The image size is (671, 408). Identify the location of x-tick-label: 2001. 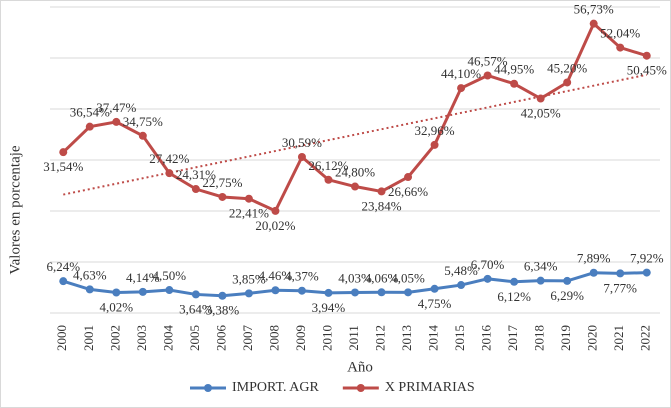
(88, 338).